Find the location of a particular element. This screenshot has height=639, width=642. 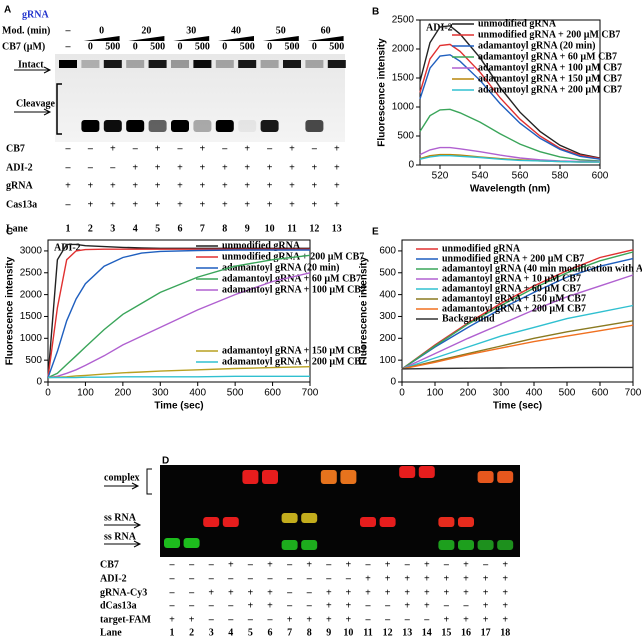

lane-number: 12 is located at coordinates (314, 228).